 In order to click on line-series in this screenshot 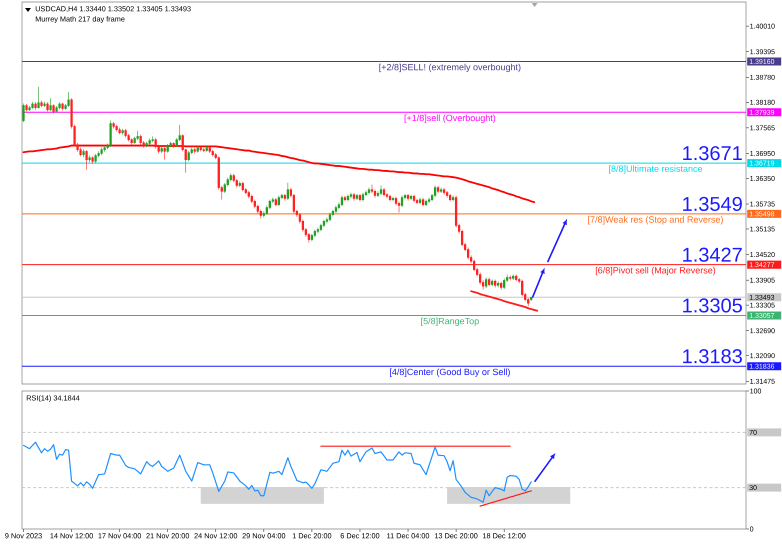, I will do `click(506, 498)`.